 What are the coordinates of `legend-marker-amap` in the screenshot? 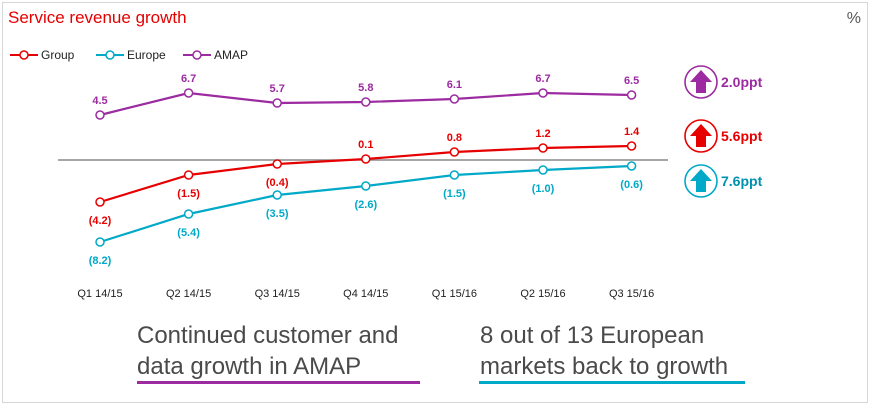 It's located at (197, 55).